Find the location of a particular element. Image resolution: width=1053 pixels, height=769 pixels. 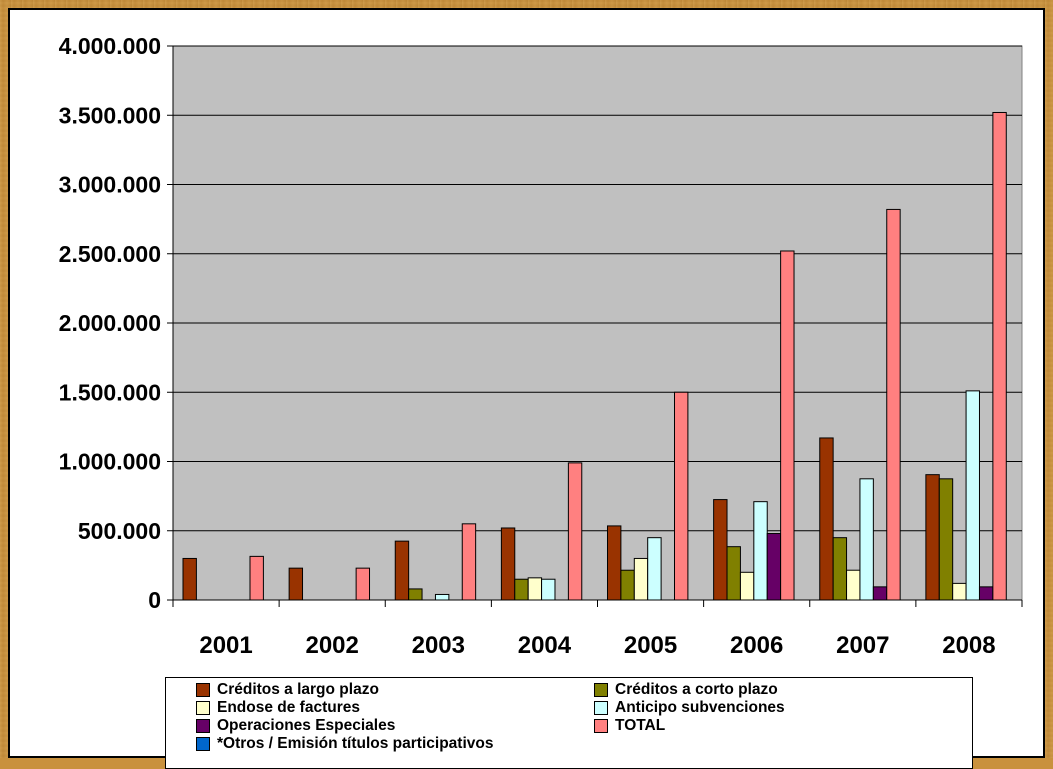

legend-item: Operaciones Especiales is located at coordinates (295, 725).